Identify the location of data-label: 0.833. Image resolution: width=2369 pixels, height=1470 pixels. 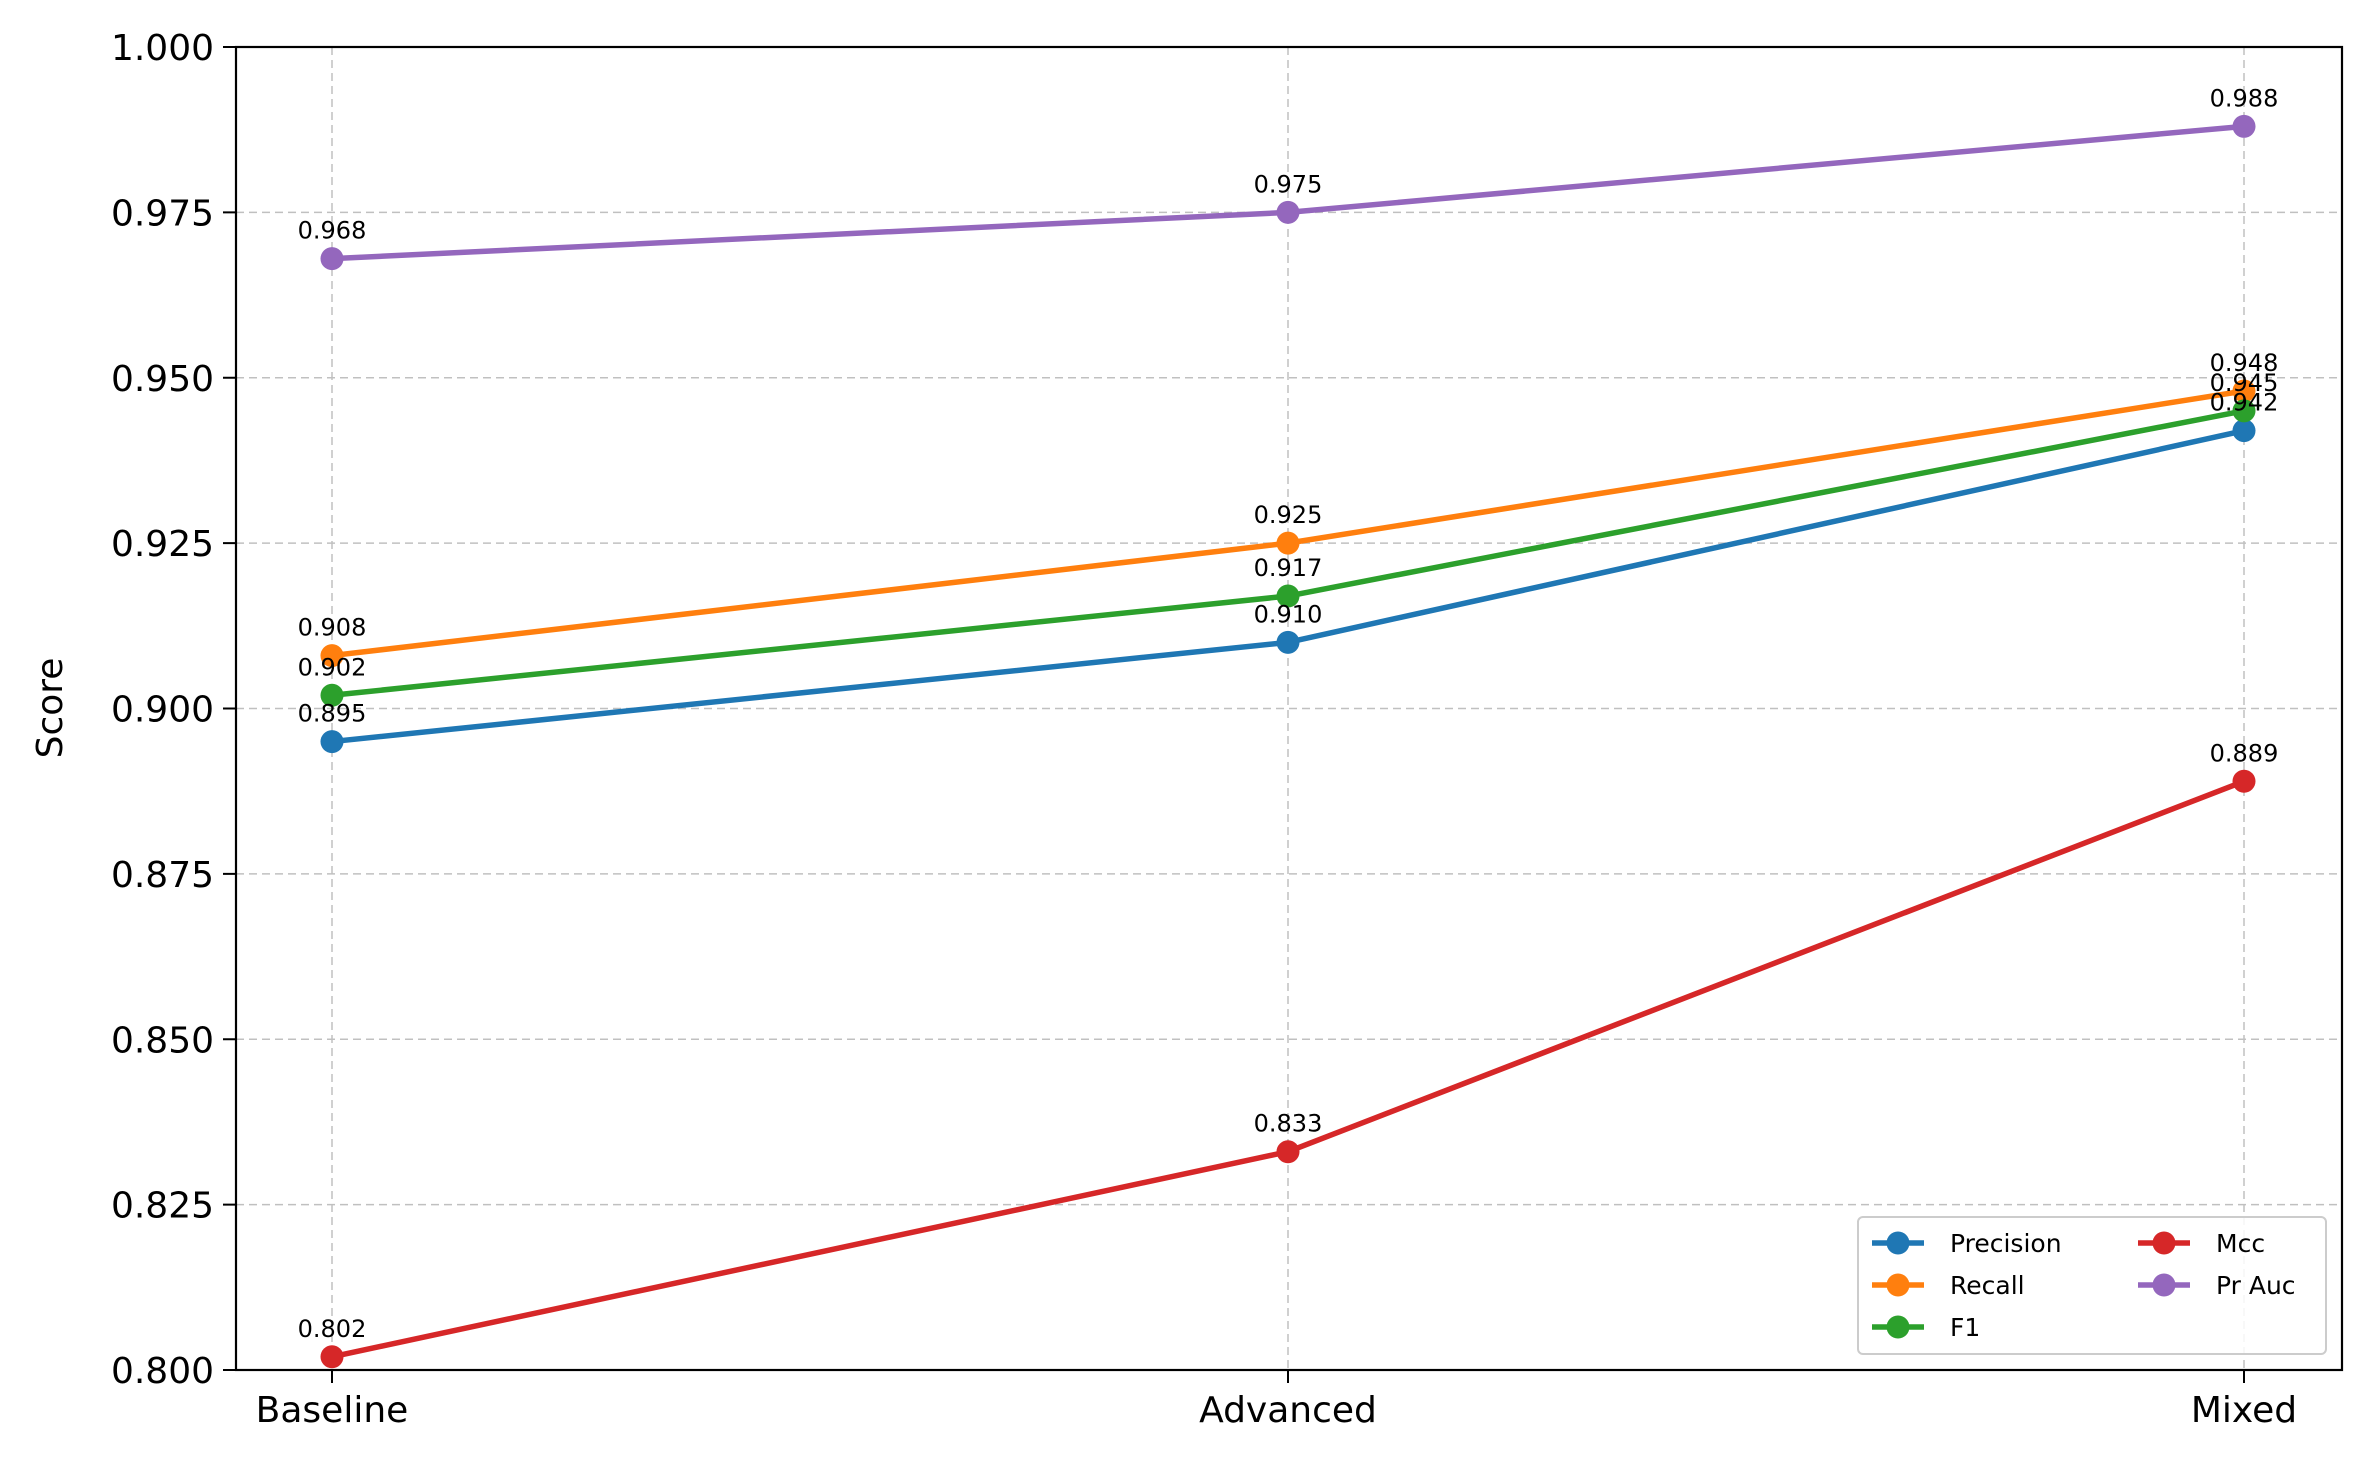
(1288, 1124).